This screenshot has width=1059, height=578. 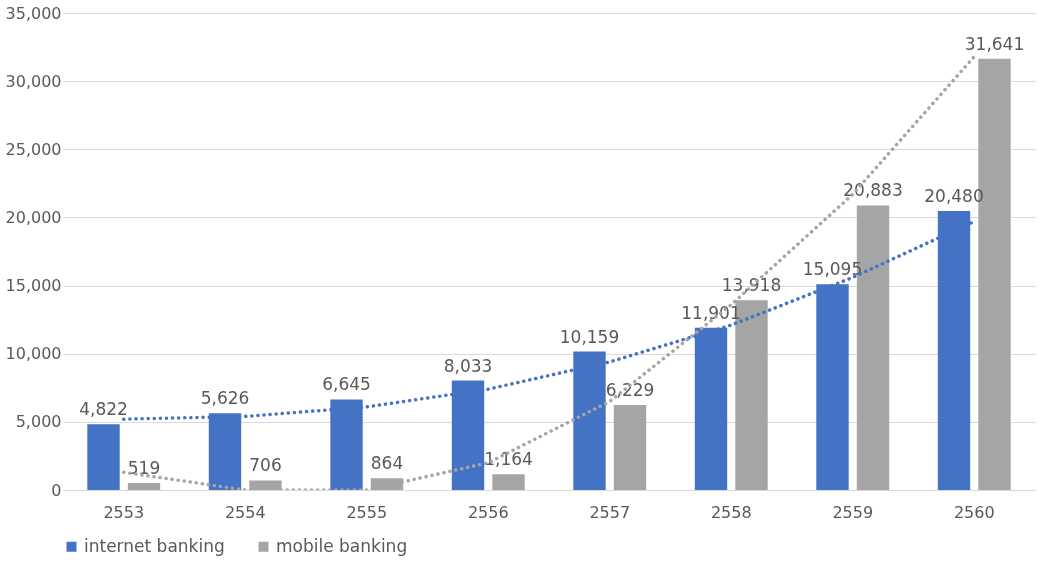 I want to click on x-tick-label: 2560, so click(x=974, y=512).